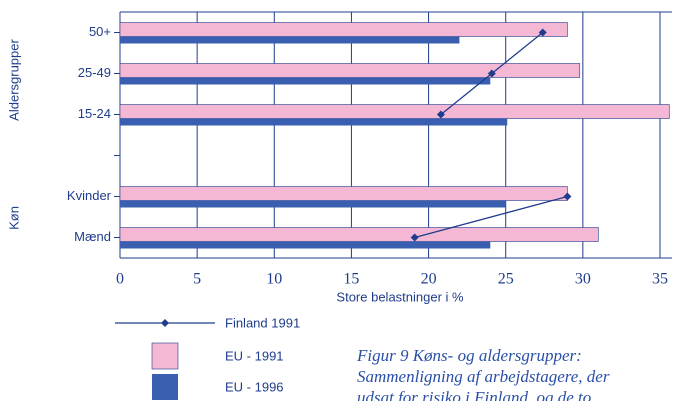  What do you see at coordinates (583, 279) in the screenshot?
I see `x-tick-label: 30` at bounding box center [583, 279].